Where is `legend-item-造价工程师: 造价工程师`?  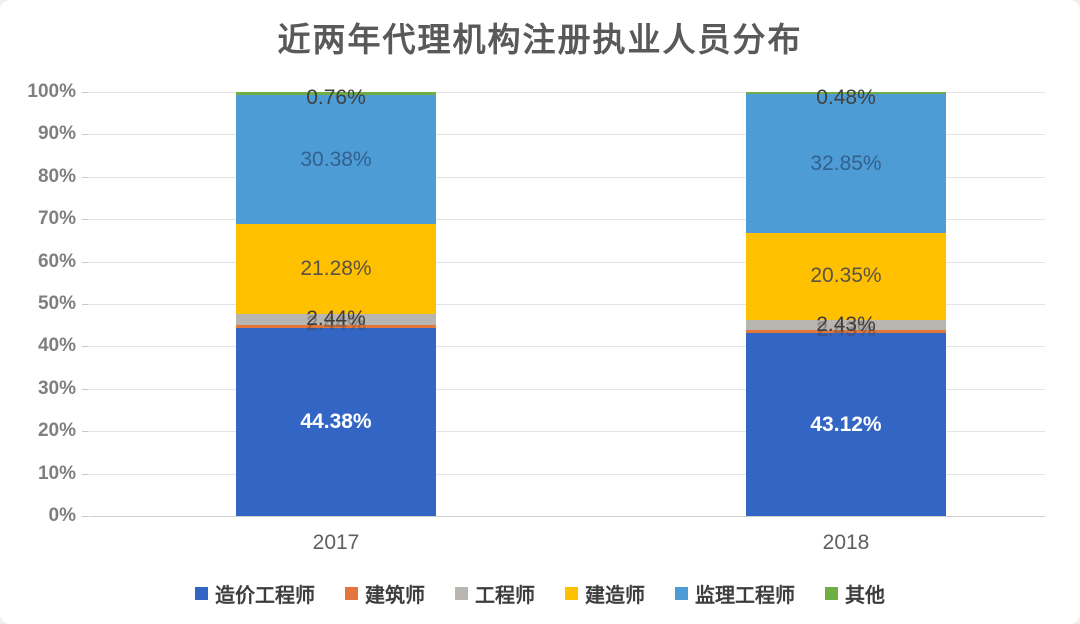
legend-item-造价工程师: 造价工程师 is located at coordinates (255, 593).